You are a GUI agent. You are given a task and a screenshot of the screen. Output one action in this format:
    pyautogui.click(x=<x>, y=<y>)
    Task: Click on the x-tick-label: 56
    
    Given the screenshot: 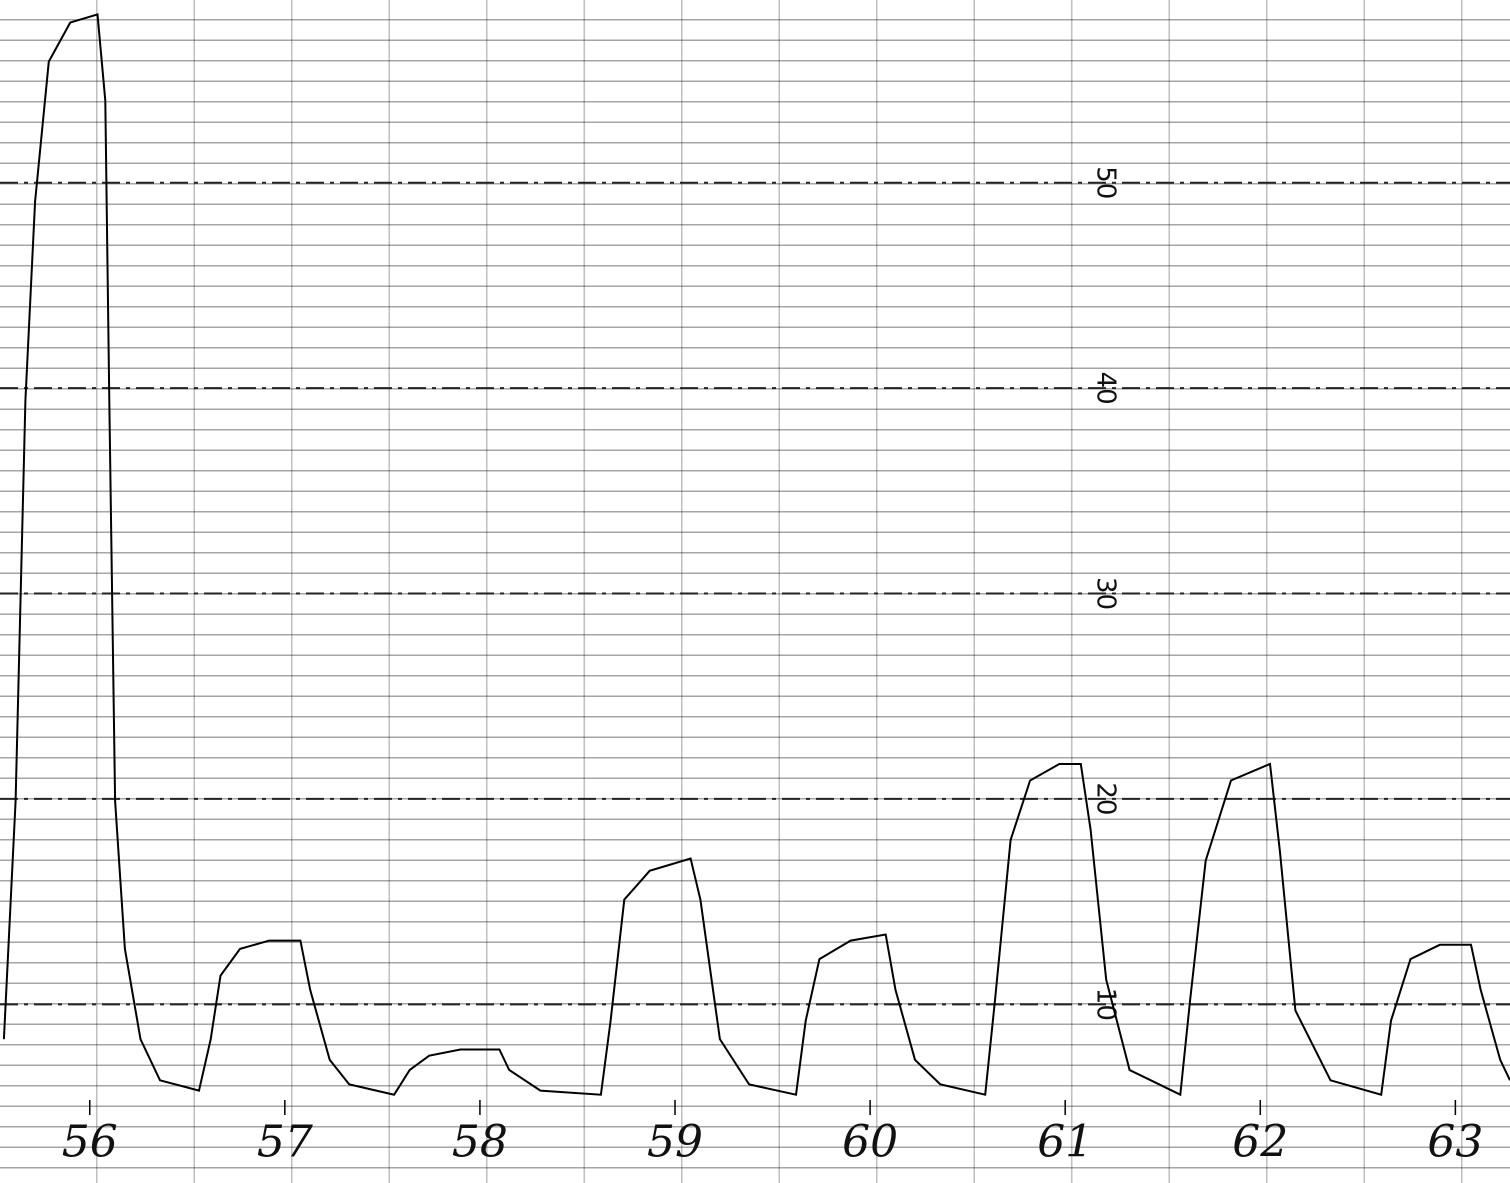 What is the action you would take?
    pyautogui.click(x=90, y=1142)
    